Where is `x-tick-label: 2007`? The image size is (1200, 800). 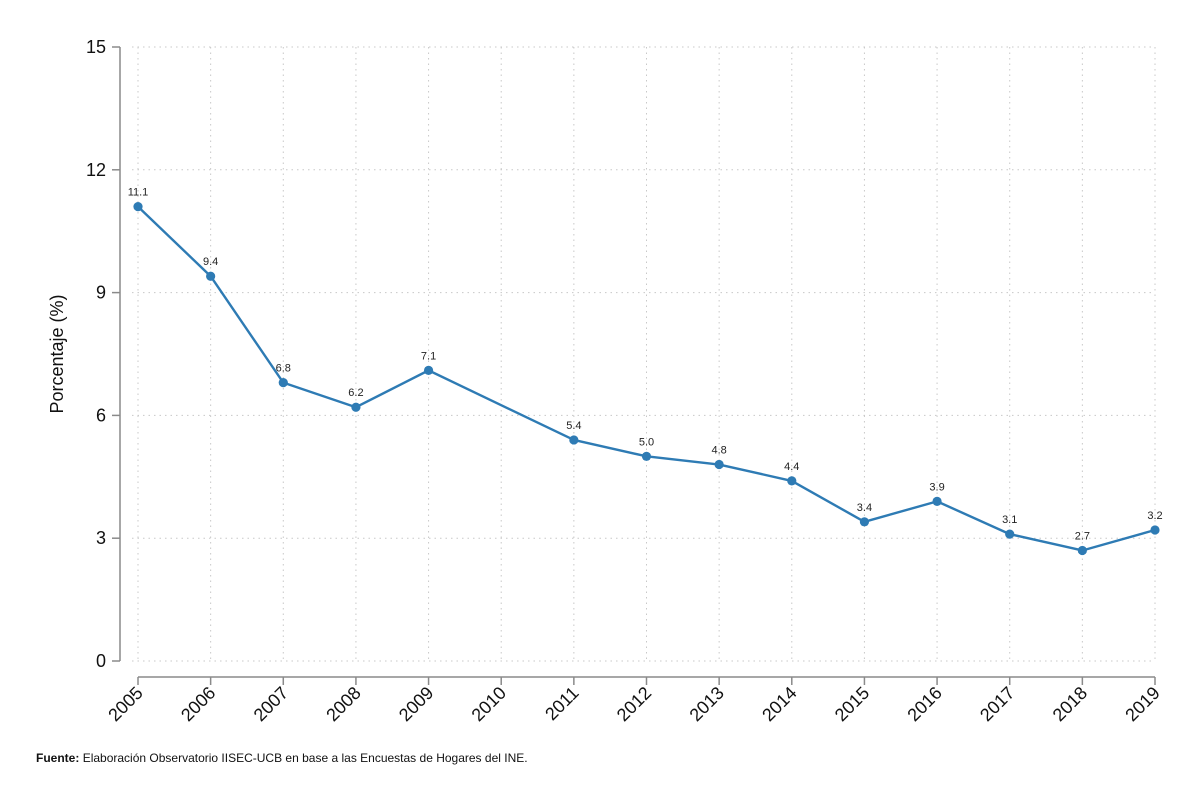 x-tick-label: 2007 is located at coordinates (271, 704).